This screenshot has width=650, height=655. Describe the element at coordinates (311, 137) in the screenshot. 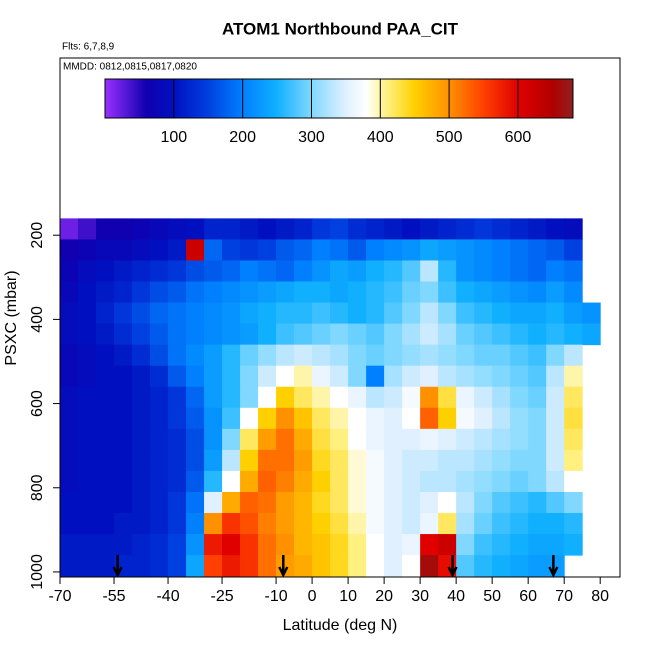

I see `colorbar-tick-label: 300` at that location.